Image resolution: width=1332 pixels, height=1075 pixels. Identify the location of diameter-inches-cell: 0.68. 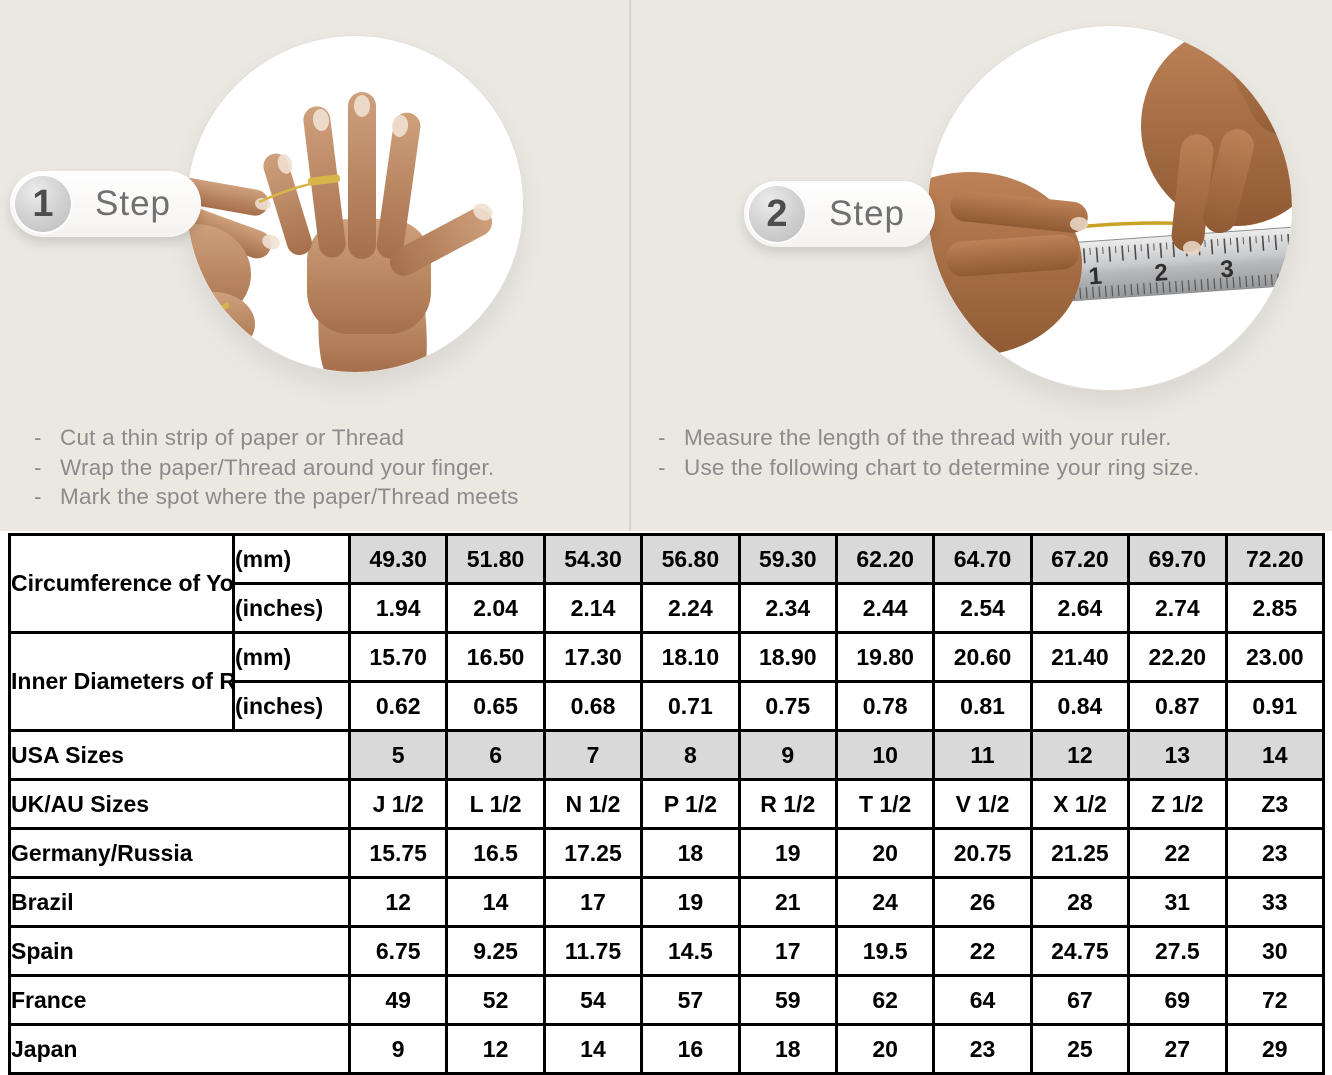
(593, 706).